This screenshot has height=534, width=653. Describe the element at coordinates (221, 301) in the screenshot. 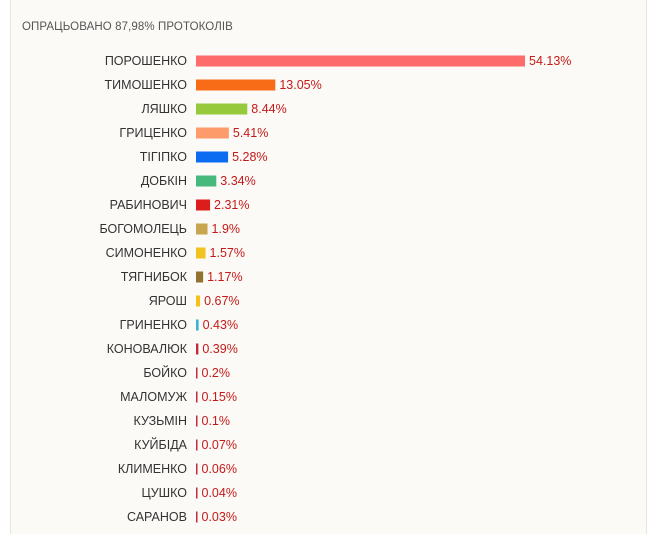

I see `value-label: 0.67%` at that location.